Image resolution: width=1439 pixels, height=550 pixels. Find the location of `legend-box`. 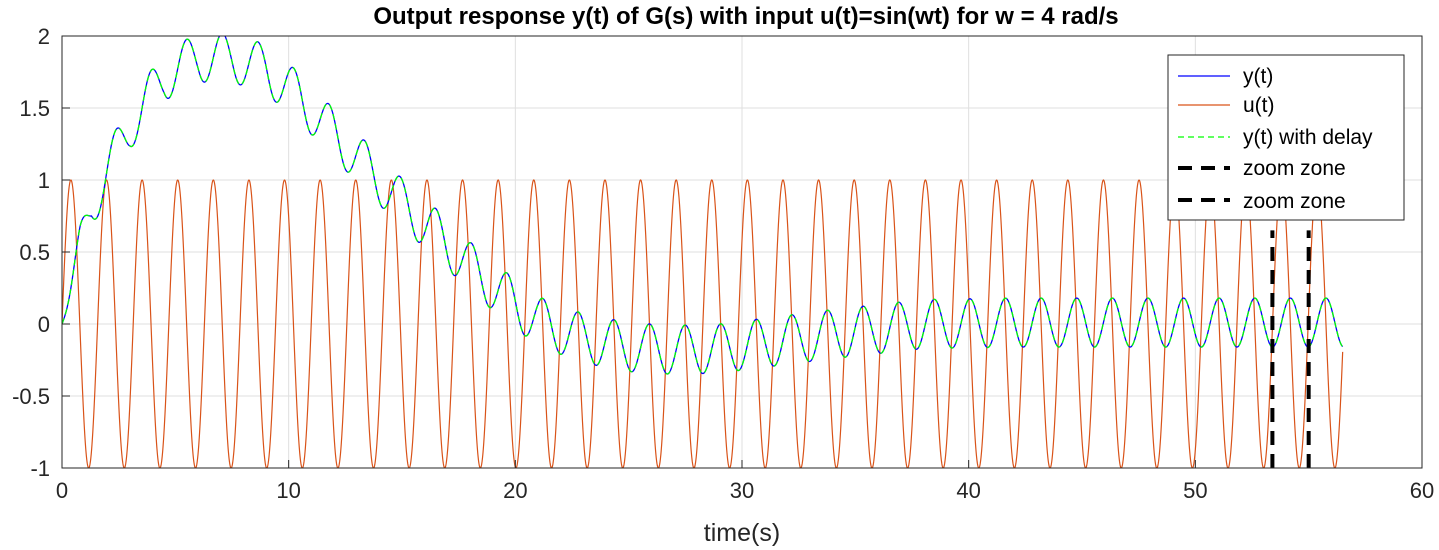

legend-box is located at coordinates (1286, 137).